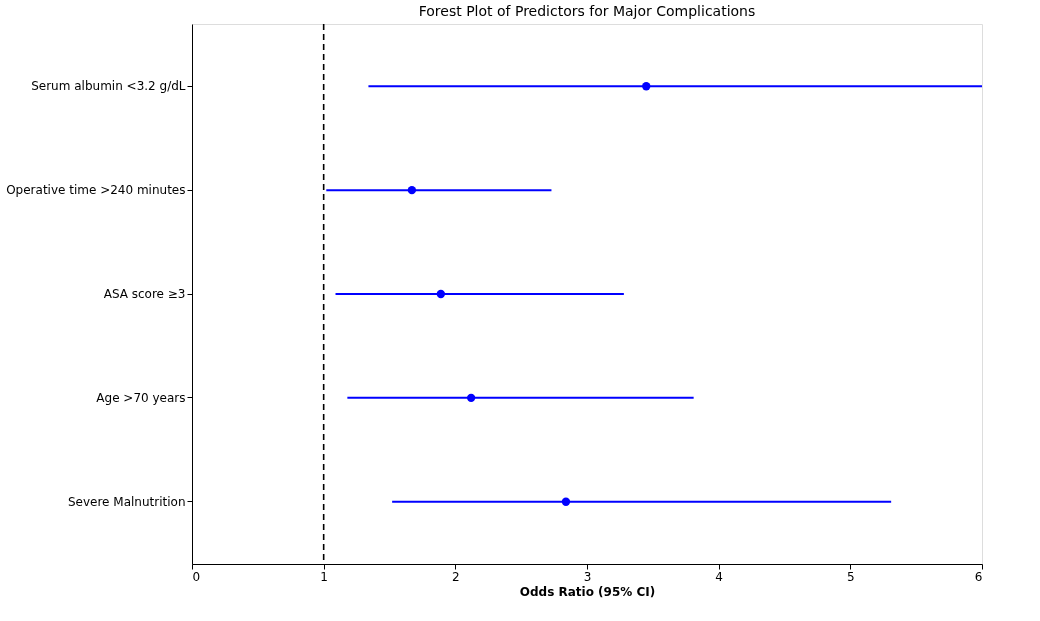 This screenshot has height=621, width=1040. I want to click on x-tick-label: 5, so click(851, 576).